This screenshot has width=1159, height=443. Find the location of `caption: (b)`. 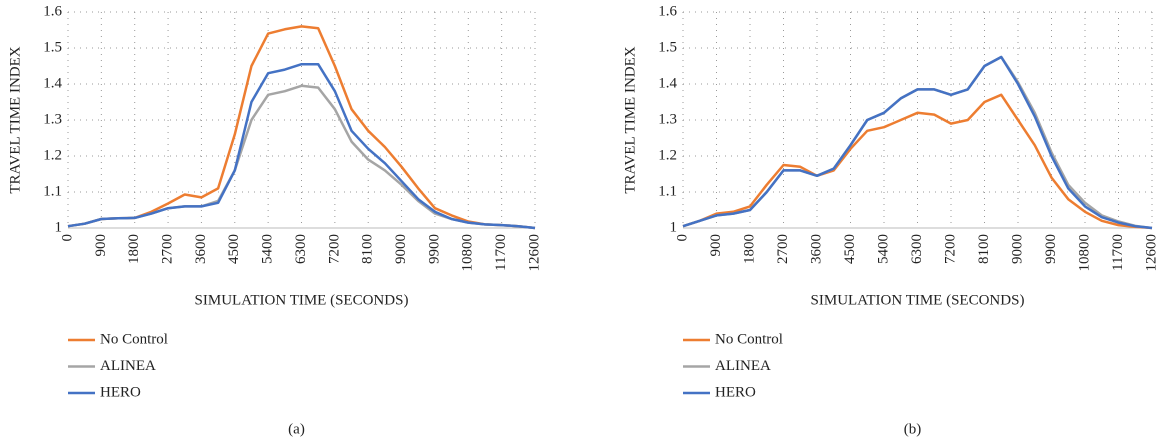

caption: (b) is located at coordinates (913, 429).